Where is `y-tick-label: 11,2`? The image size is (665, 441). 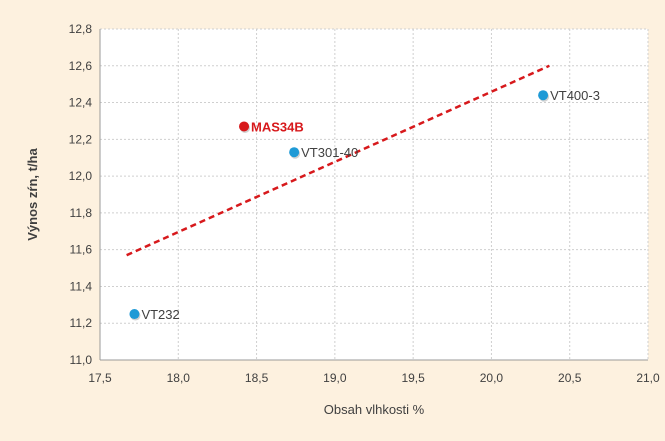 y-tick-label: 11,2 is located at coordinates (81, 323).